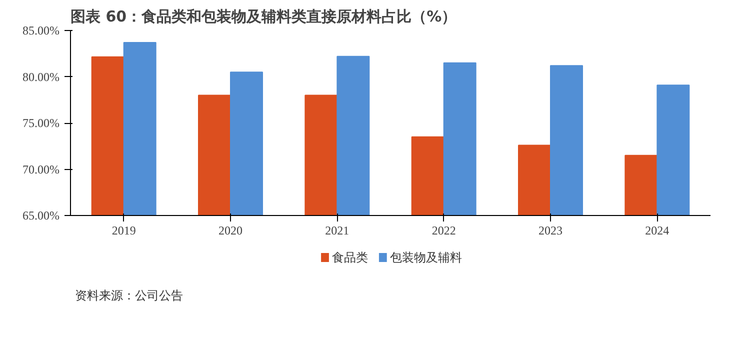 The image size is (737, 337). I want to click on x-tick-label: 2020, so click(230, 231).